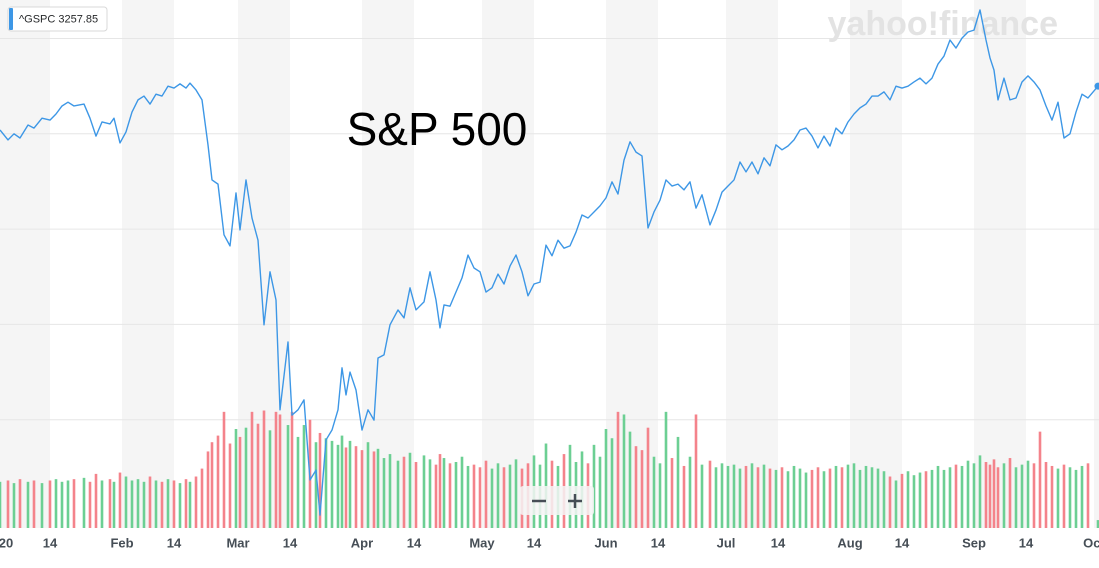 The width and height of the screenshot is (1099, 568). Describe the element at coordinates (575, 500) in the screenshot. I see `zoom-in-button` at that location.